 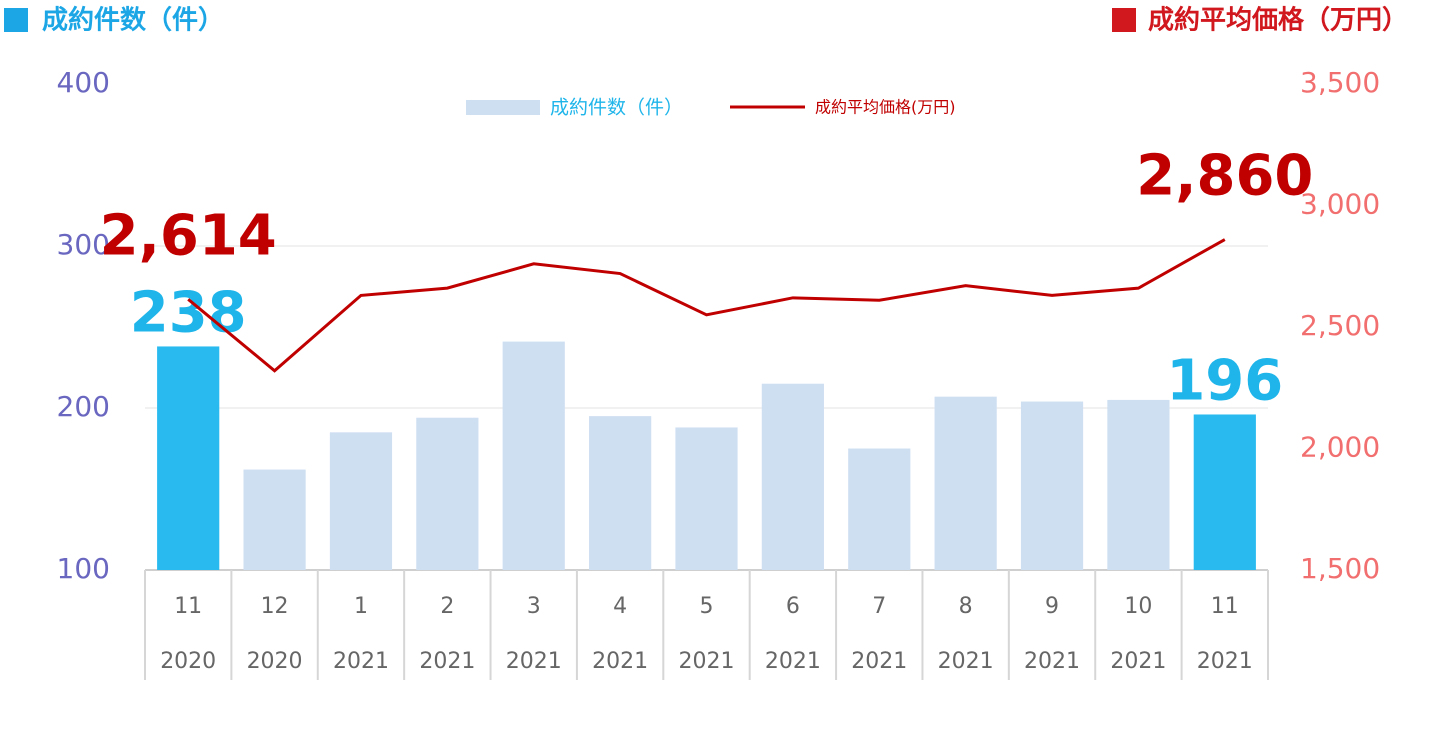 What do you see at coordinates (1224, 176) in the screenshot?
I see `data-label: 2,860` at bounding box center [1224, 176].